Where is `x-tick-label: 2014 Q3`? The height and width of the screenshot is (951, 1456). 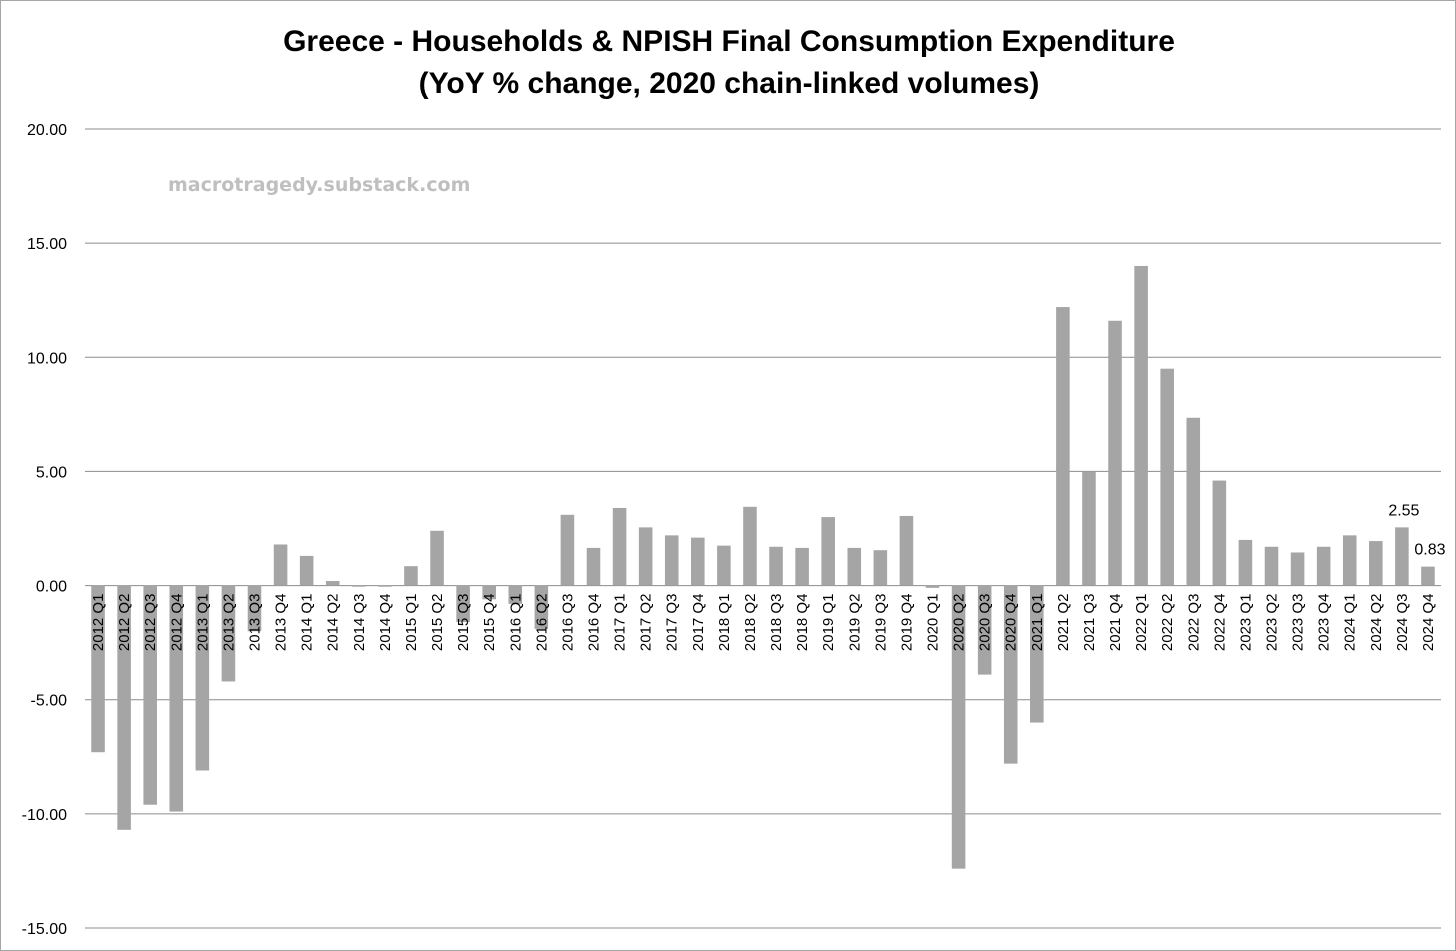
x-tick-label: 2014 Q3 is located at coordinates (359, 623).